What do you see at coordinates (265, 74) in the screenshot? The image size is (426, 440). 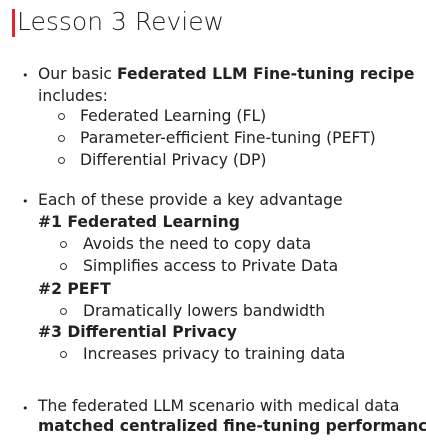 I see `section1-intro-bold: Federated LLM Fine-tuning recipe` at bounding box center [265, 74].